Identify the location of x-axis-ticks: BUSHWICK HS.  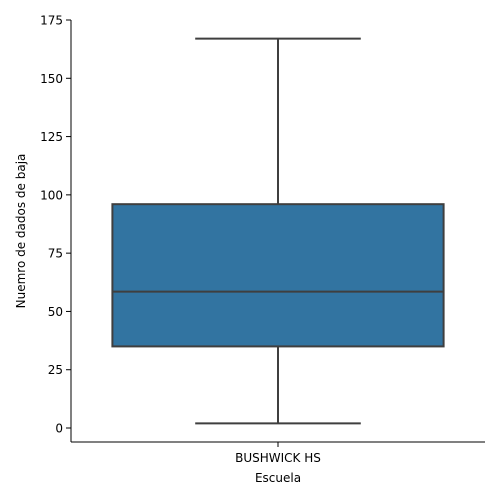
(278, 453).